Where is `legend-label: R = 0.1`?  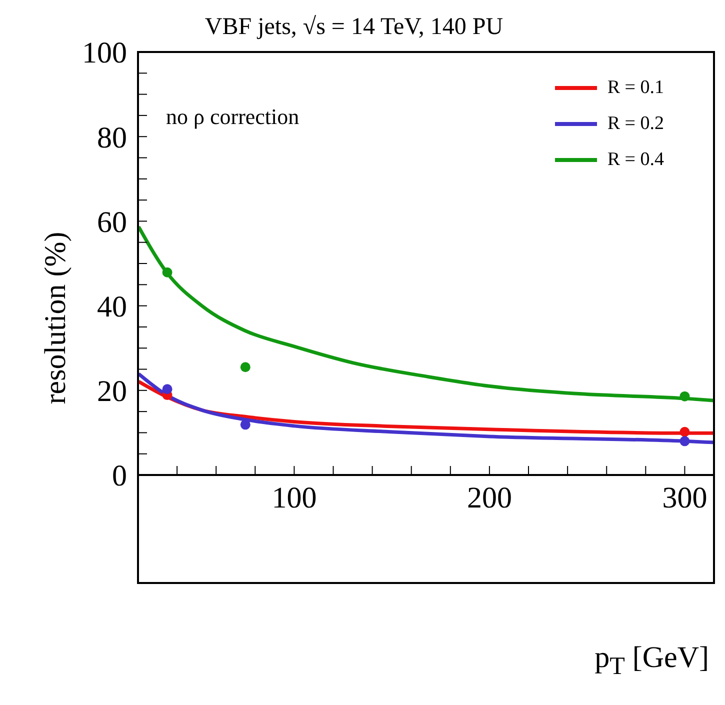
legend-label: R = 0.1 is located at coordinates (635, 88).